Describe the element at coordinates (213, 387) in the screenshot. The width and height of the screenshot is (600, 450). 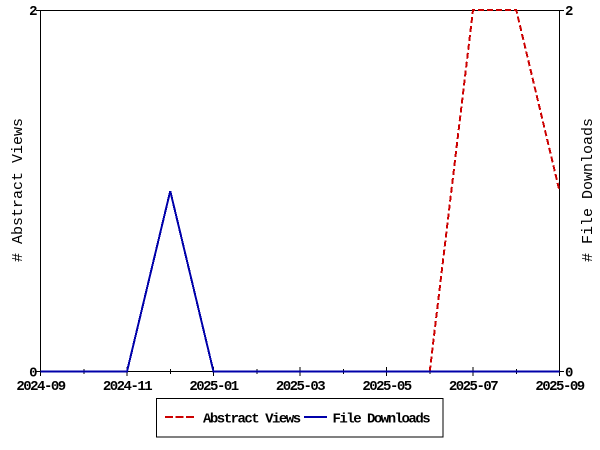
I see `svg-text: 2025-01` at that location.